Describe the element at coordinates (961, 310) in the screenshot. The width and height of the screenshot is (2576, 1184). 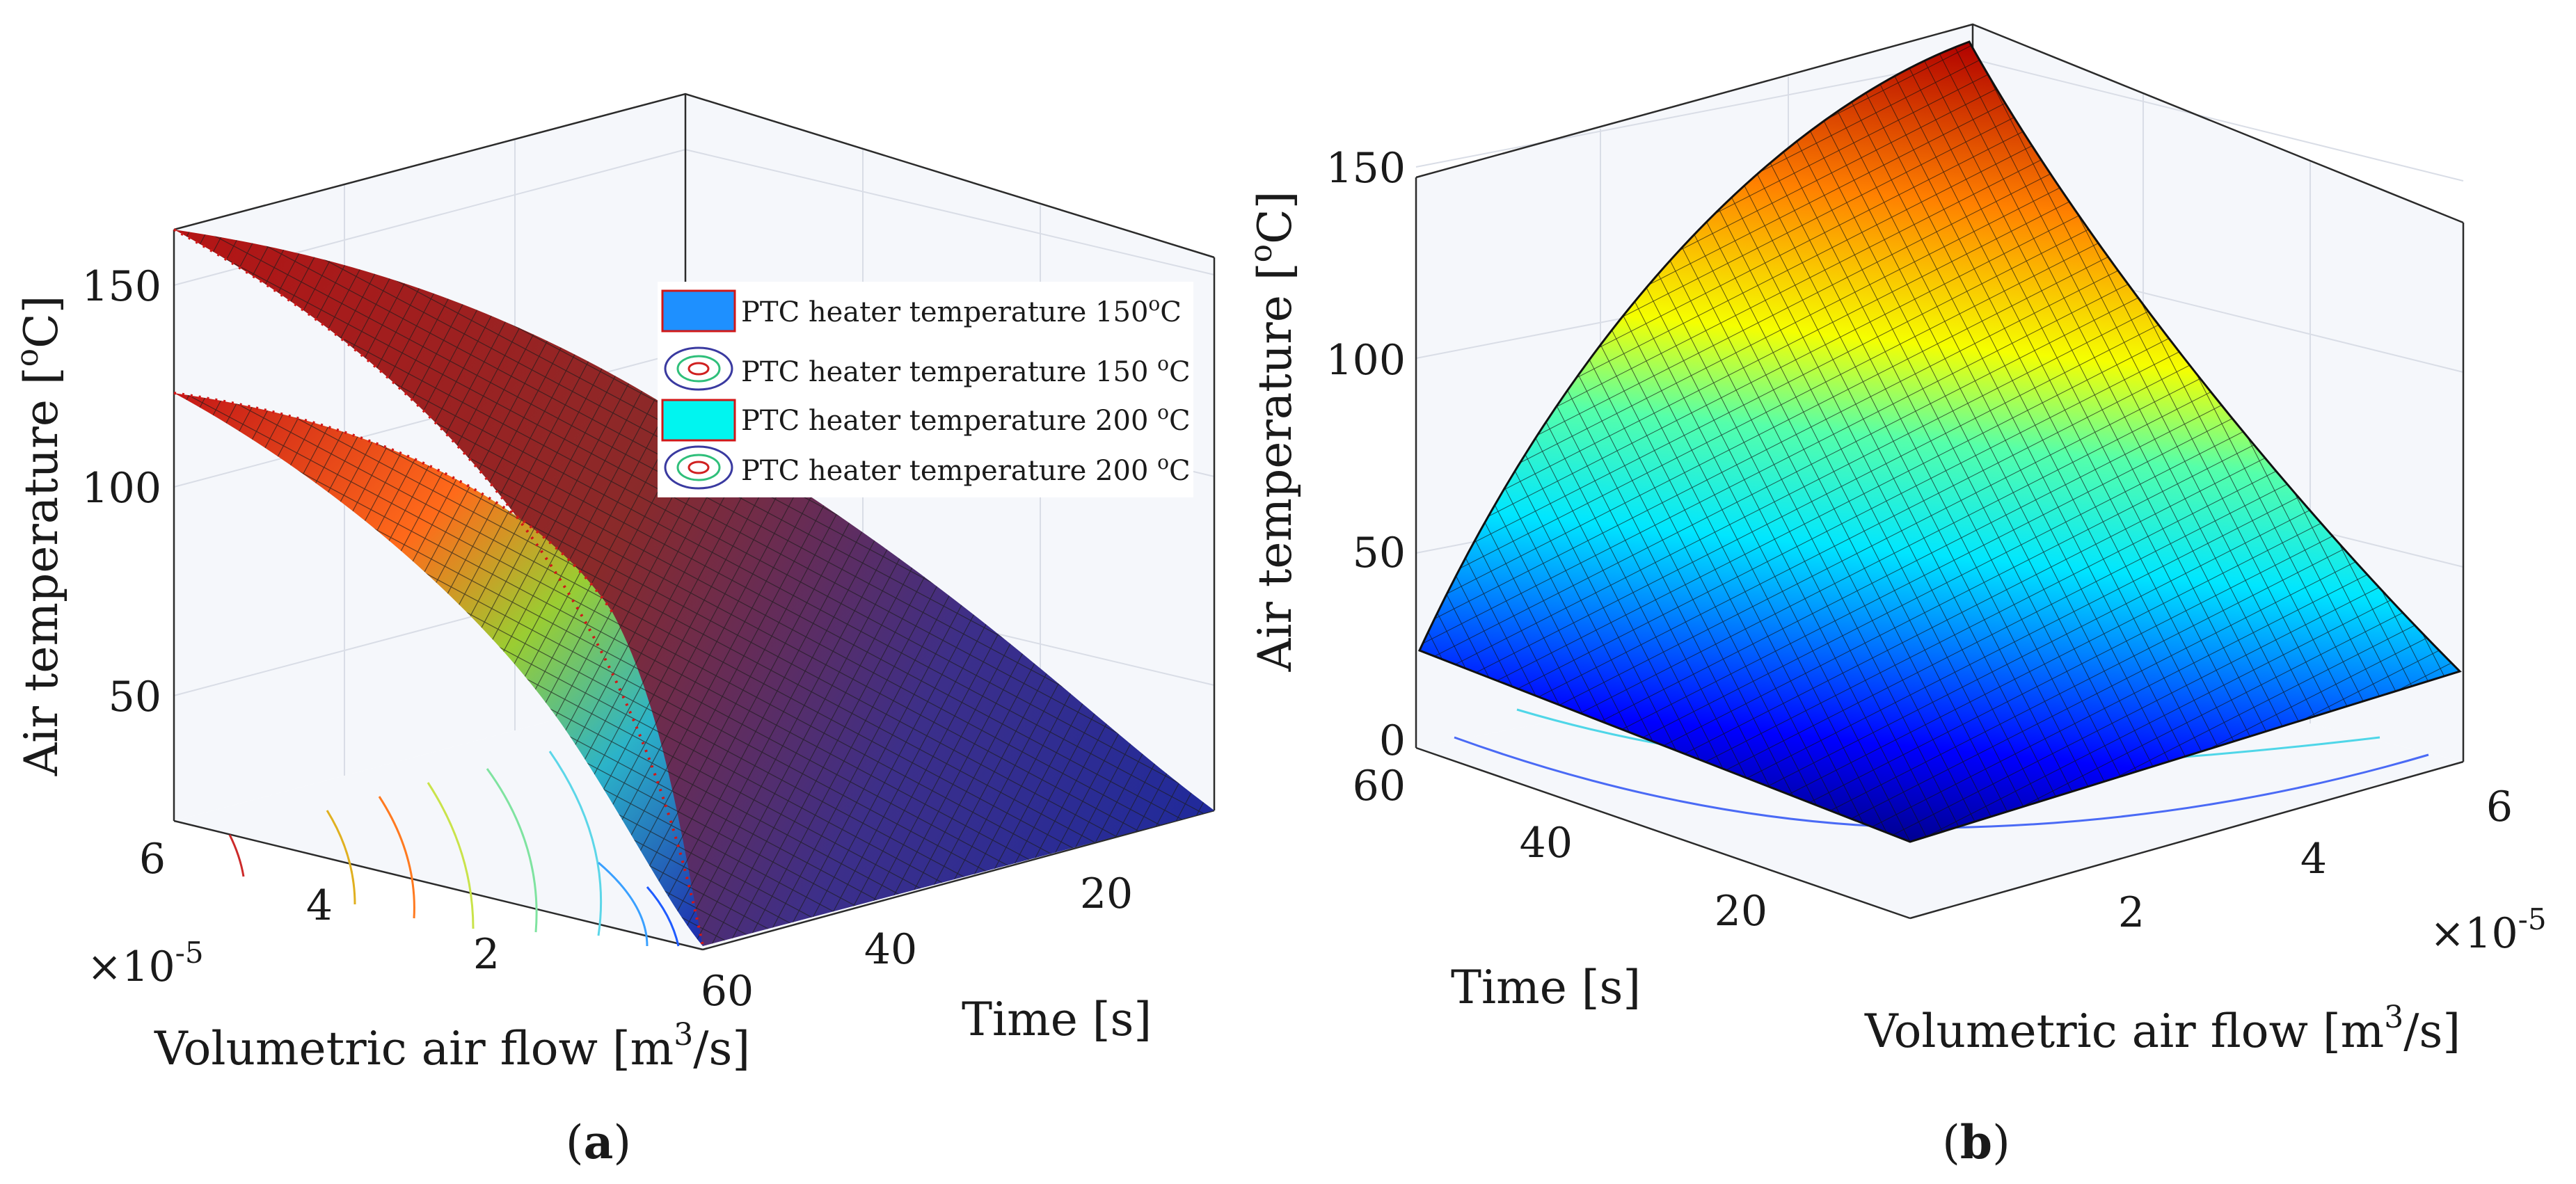
I see `svg-text: PTC heater temperature 150oC` at that location.